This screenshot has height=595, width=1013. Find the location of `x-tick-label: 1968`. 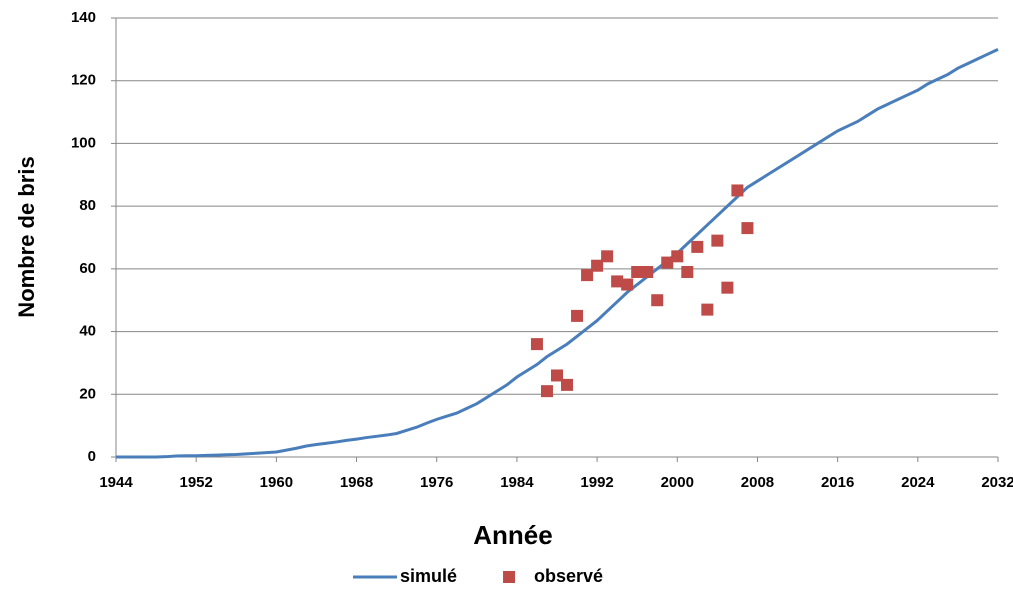

x-tick-label: 1968 is located at coordinates (356, 482).